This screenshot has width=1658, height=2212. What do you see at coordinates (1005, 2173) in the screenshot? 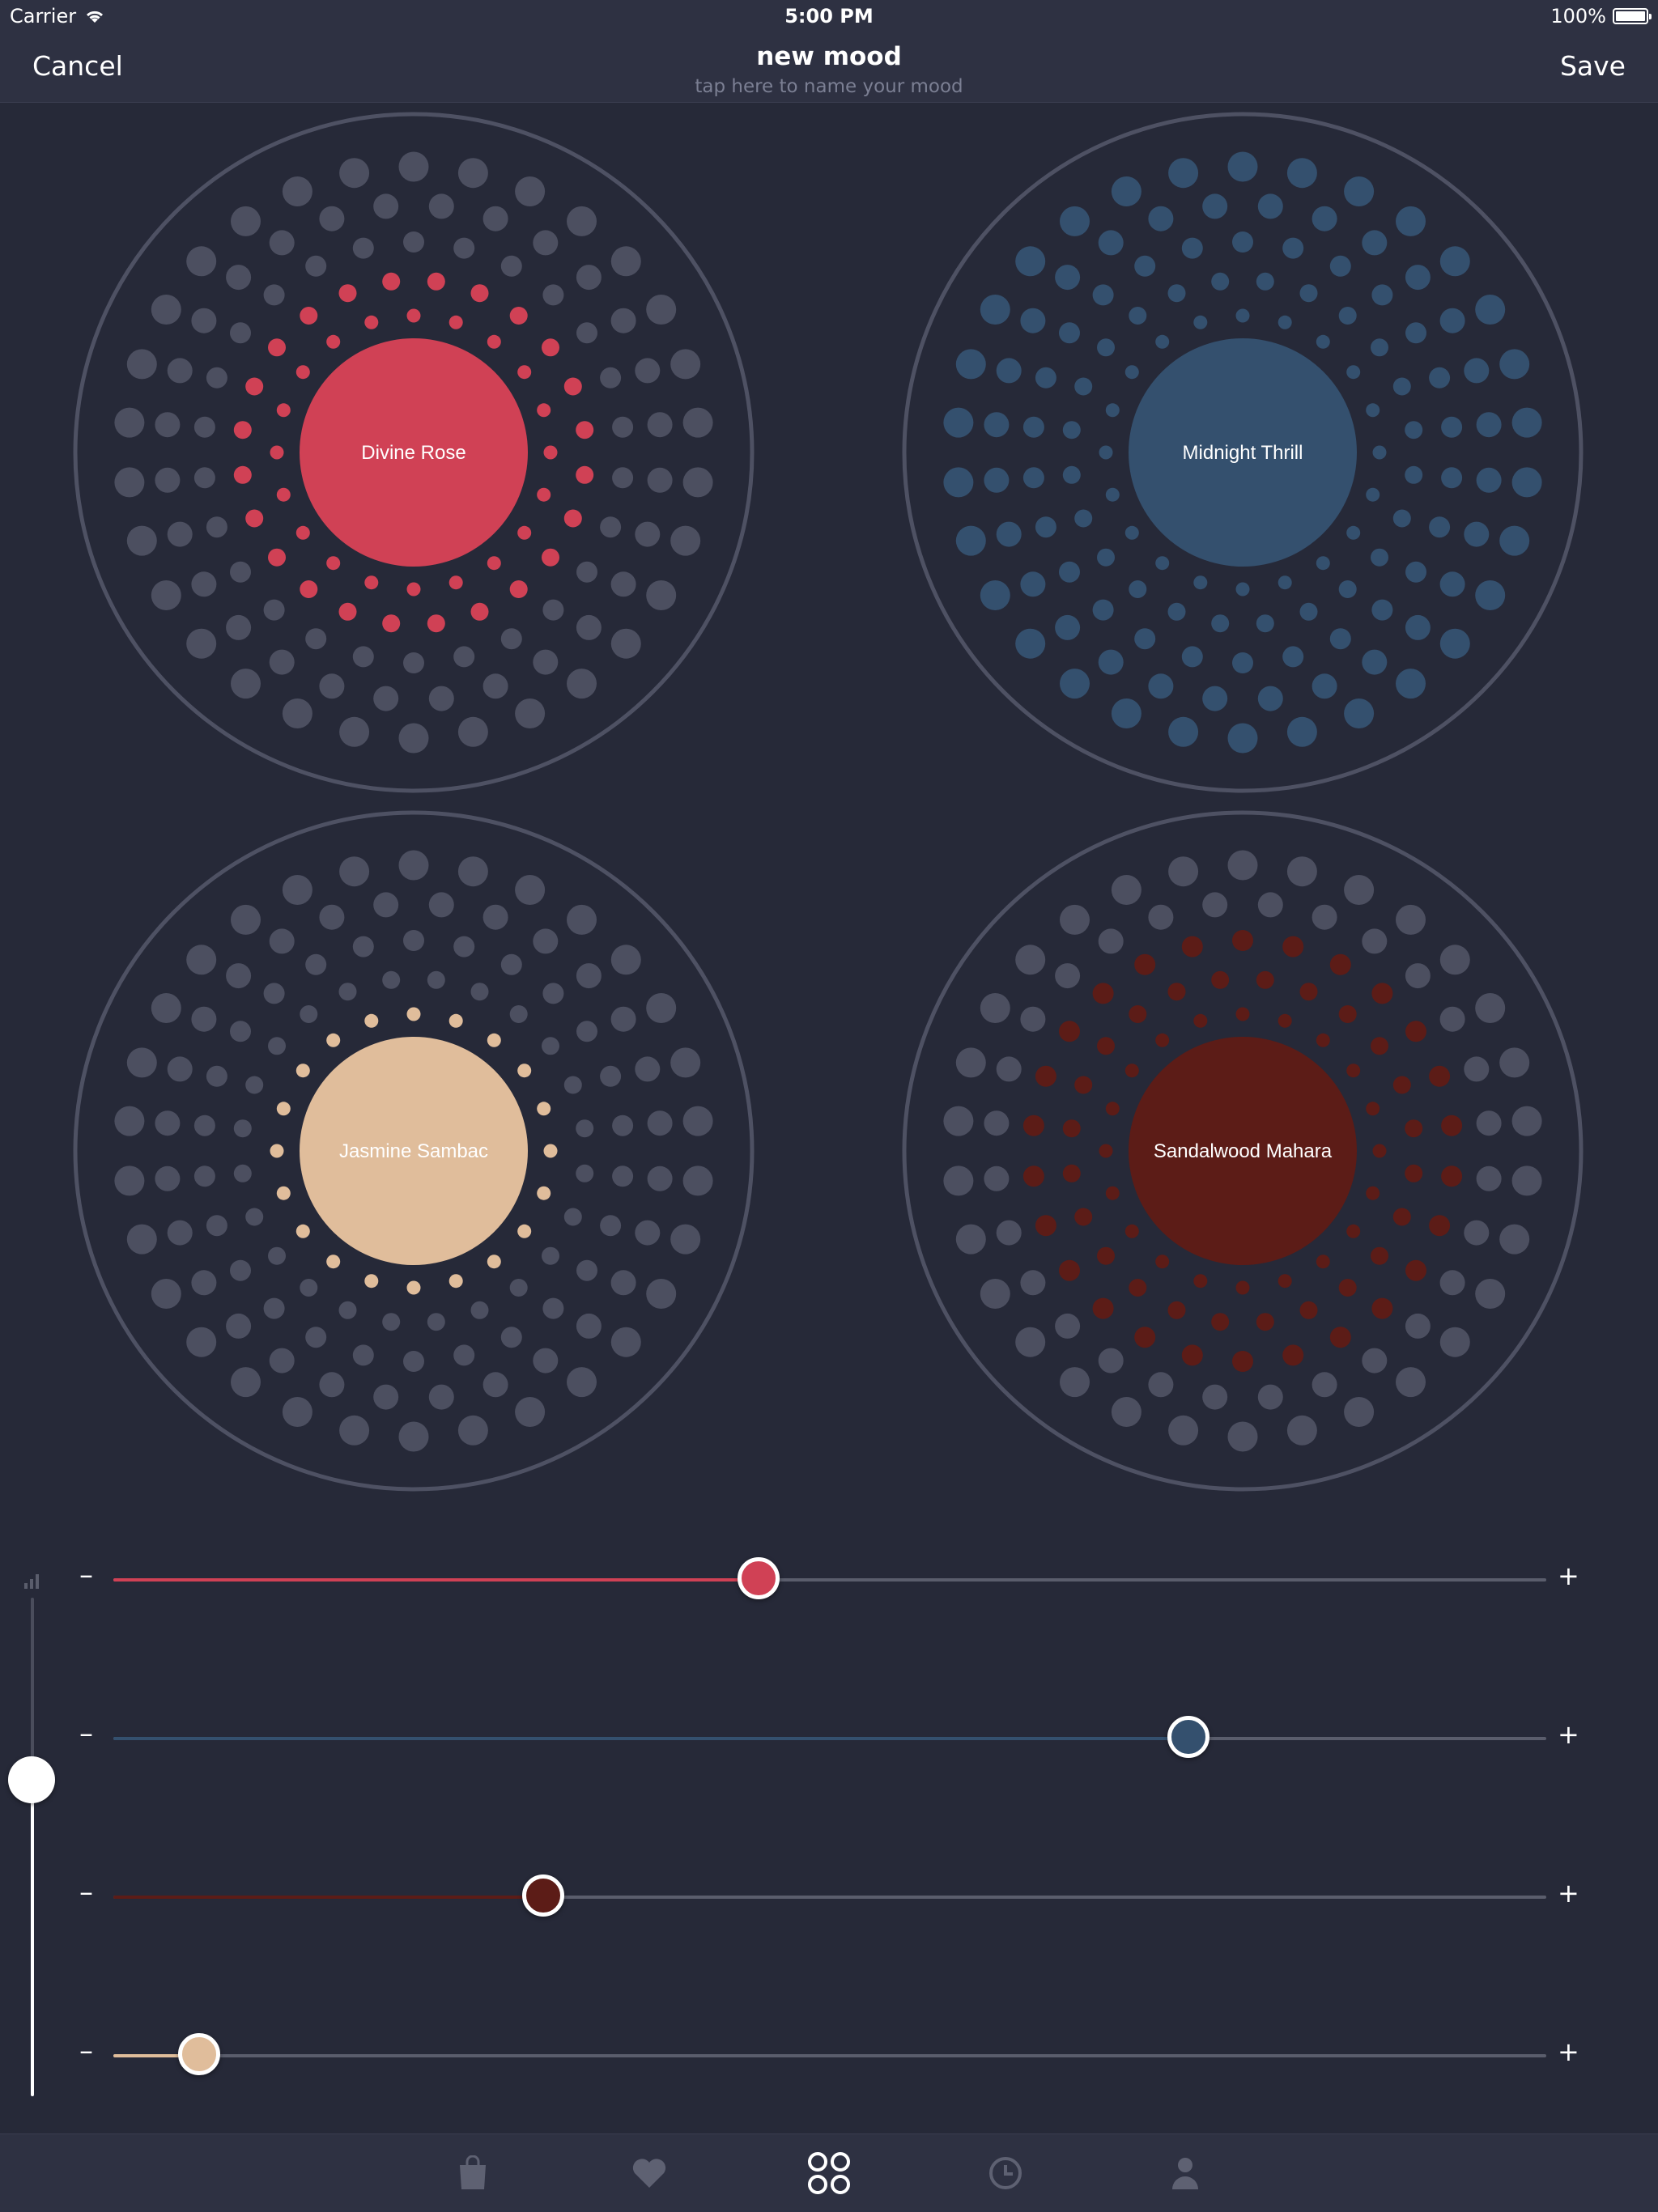
I see `tab-history` at bounding box center [1005, 2173].